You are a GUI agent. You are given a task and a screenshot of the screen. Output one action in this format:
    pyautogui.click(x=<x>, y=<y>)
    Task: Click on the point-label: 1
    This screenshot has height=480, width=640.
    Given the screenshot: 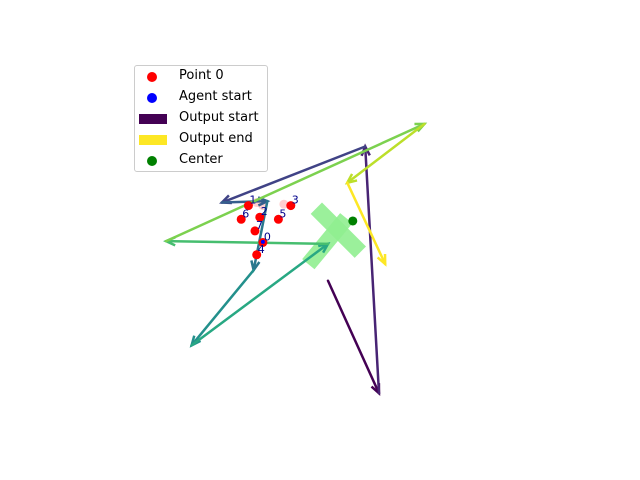 What is the action you would take?
    pyautogui.click(x=252, y=200)
    